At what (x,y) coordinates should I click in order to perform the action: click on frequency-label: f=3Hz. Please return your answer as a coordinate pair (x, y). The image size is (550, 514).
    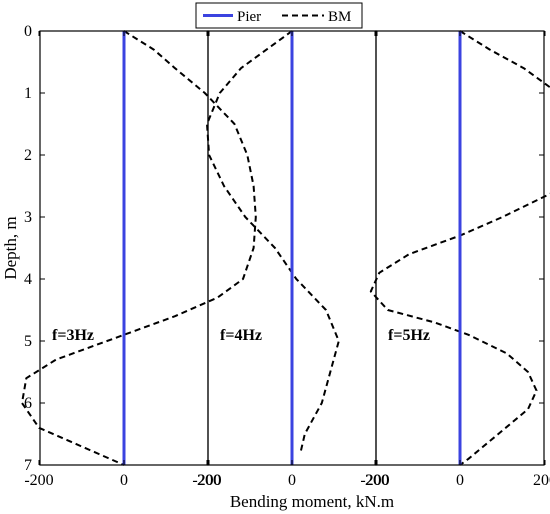
    Looking at the image, I should click on (73, 335).